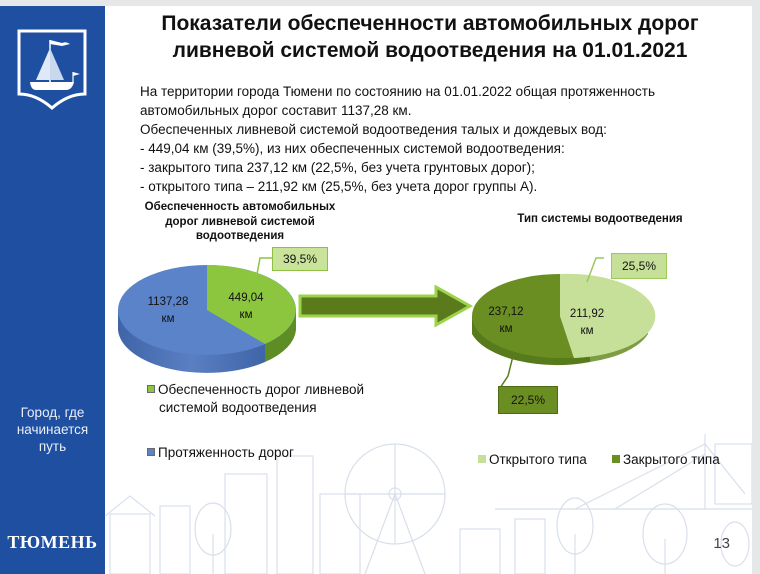  I want to click on chart-title-line: дорог ливневой системой, so click(240, 221).